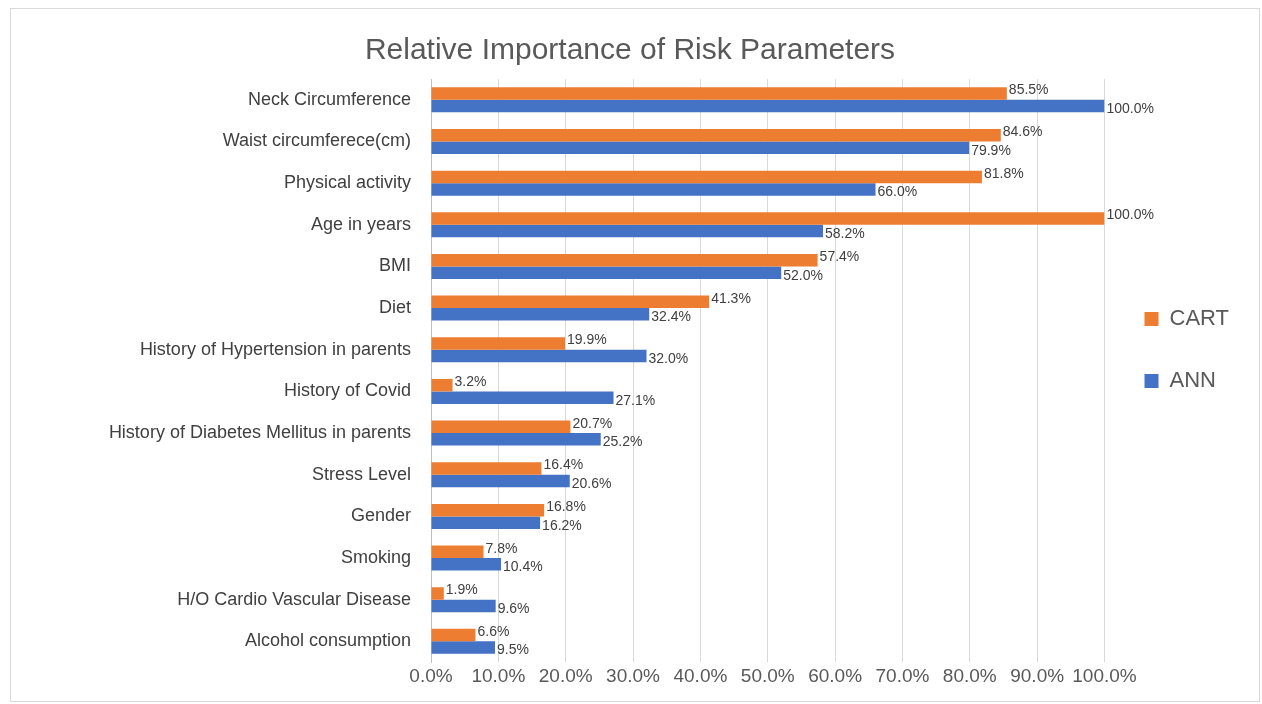 The width and height of the screenshot is (1262, 704). Describe the element at coordinates (275, 348) in the screenshot. I see `y-tick-label: History of Hypertension in parents` at that location.